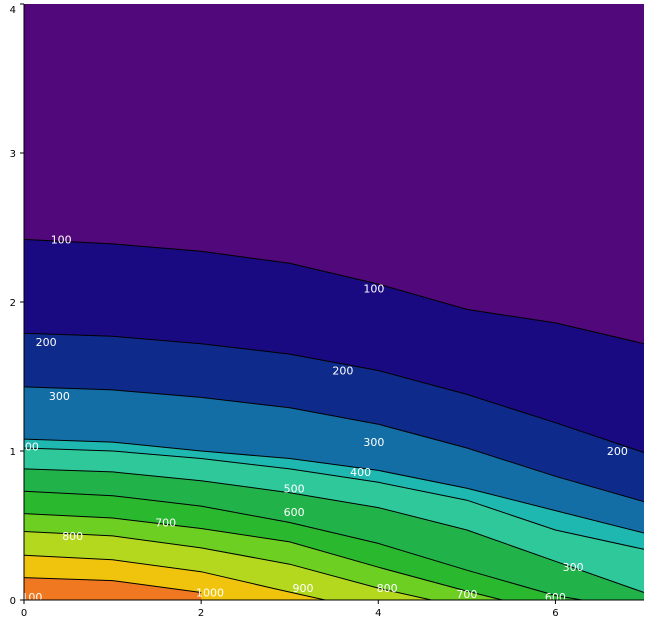  What do you see at coordinates (13, 452) in the screenshot?
I see `y-tick-label: 1` at bounding box center [13, 452].